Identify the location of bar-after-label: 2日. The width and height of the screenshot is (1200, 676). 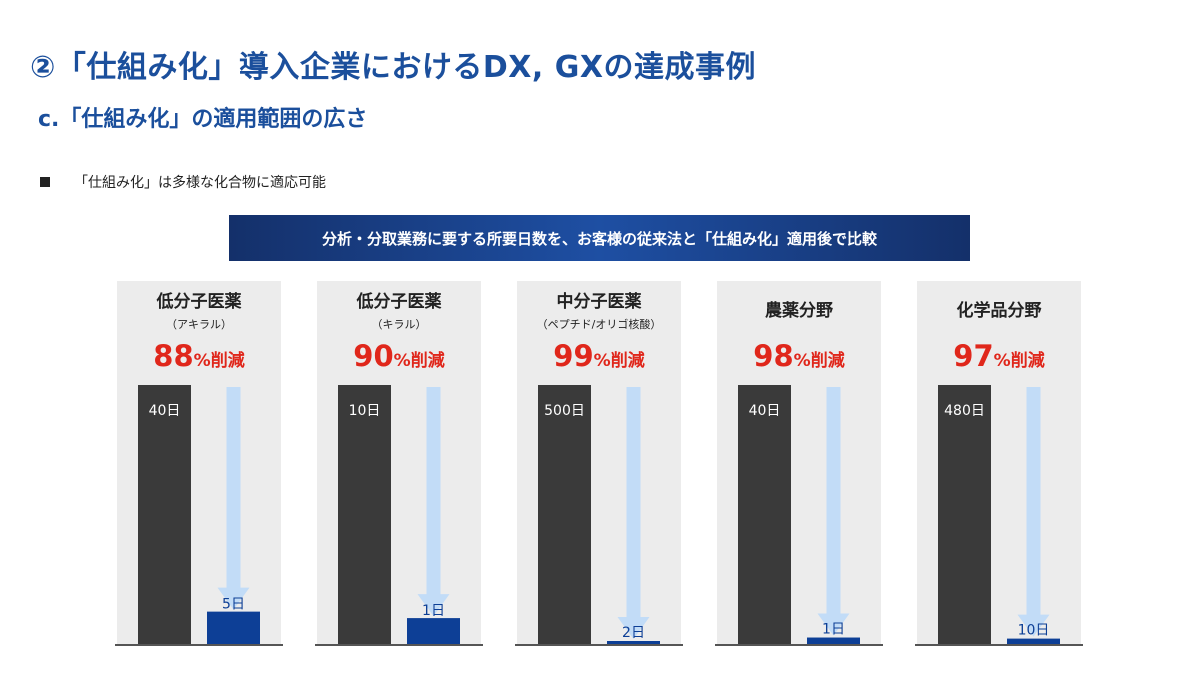
(633, 633).